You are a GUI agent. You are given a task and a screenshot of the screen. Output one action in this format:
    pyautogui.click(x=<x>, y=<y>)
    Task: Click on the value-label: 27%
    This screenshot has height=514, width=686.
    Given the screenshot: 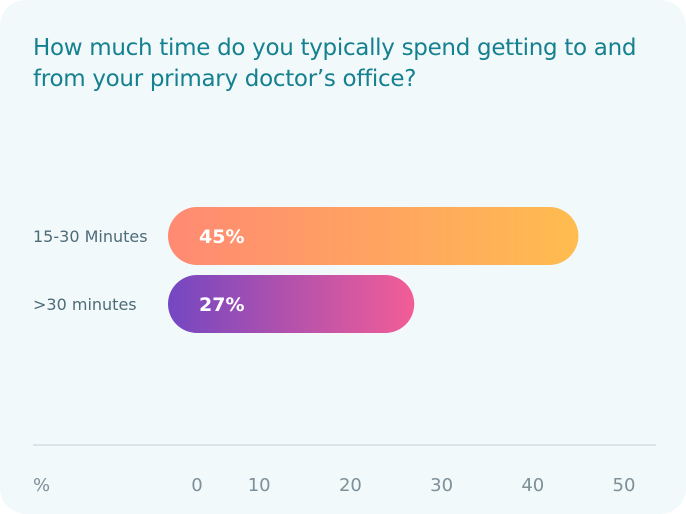 What is the action you would take?
    pyautogui.click(x=221, y=305)
    